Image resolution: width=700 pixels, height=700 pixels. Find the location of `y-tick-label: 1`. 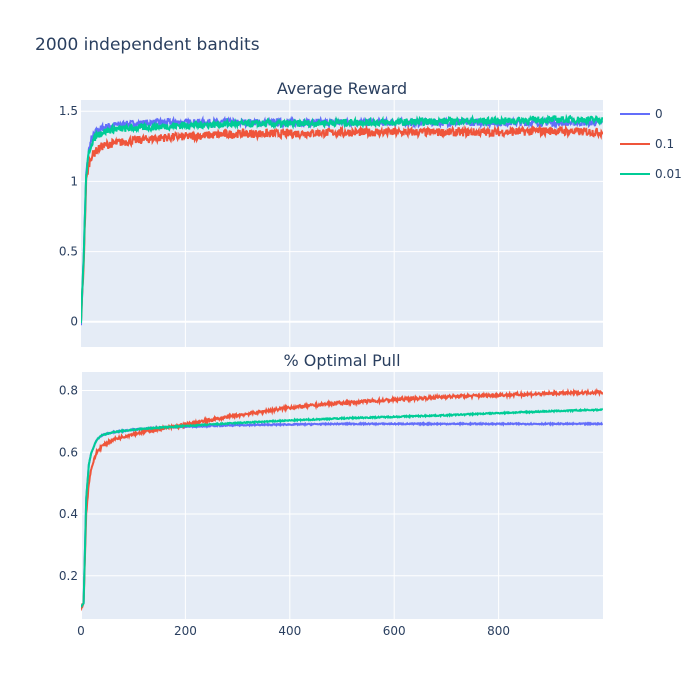

y-tick-label: 1 is located at coordinates (74, 181).